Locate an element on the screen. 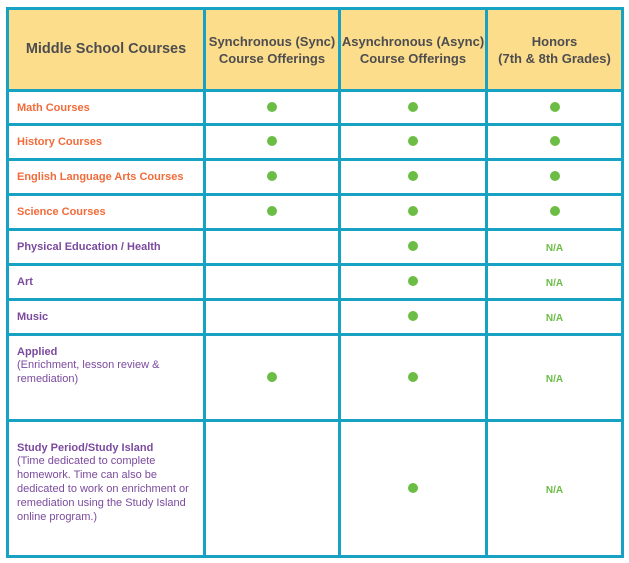 The height and width of the screenshot is (563, 629). course-name-cell: English Language Arts Courses is located at coordinates (106, 177).